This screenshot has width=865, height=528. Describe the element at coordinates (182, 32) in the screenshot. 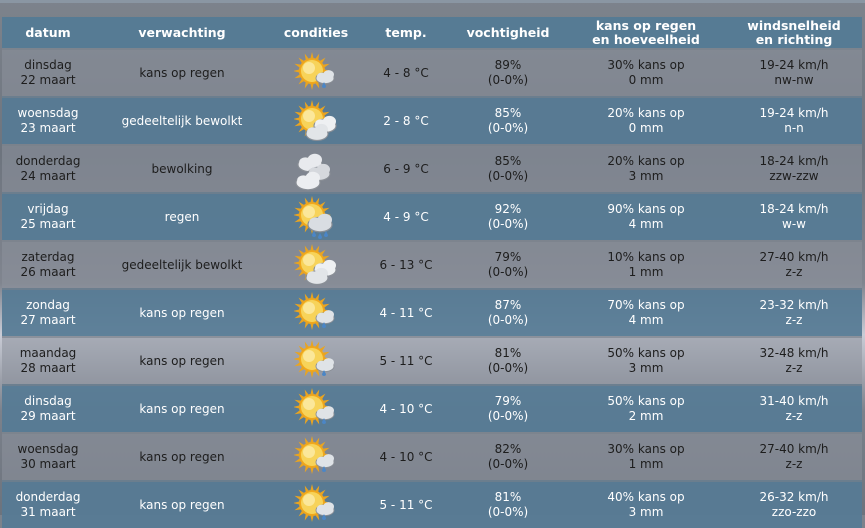

I see `header-verwachting: verwachting` at that location.